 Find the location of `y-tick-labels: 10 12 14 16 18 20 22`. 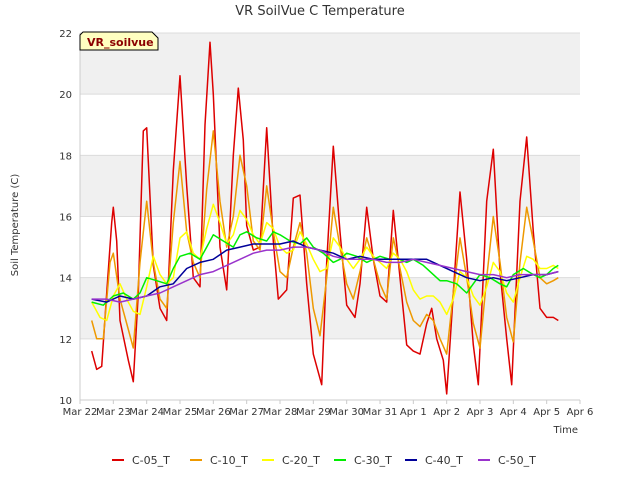

y-tick-labels: 10 12 14 16 18 20 22 is located at coordinates (65, 218).